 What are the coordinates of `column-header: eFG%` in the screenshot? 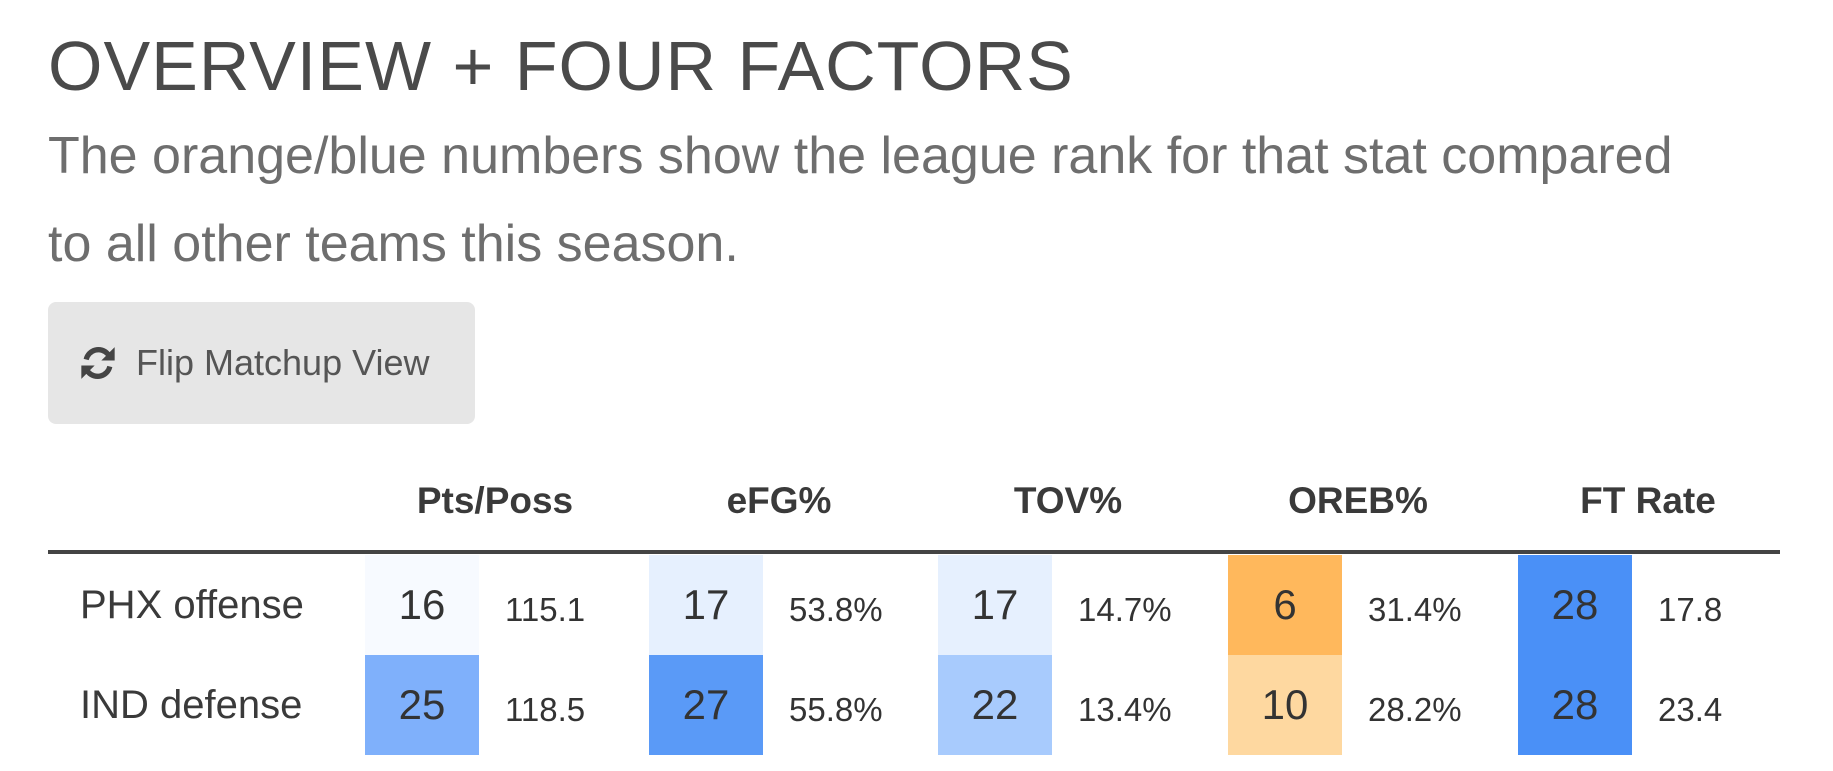 It's located at (779, 500).